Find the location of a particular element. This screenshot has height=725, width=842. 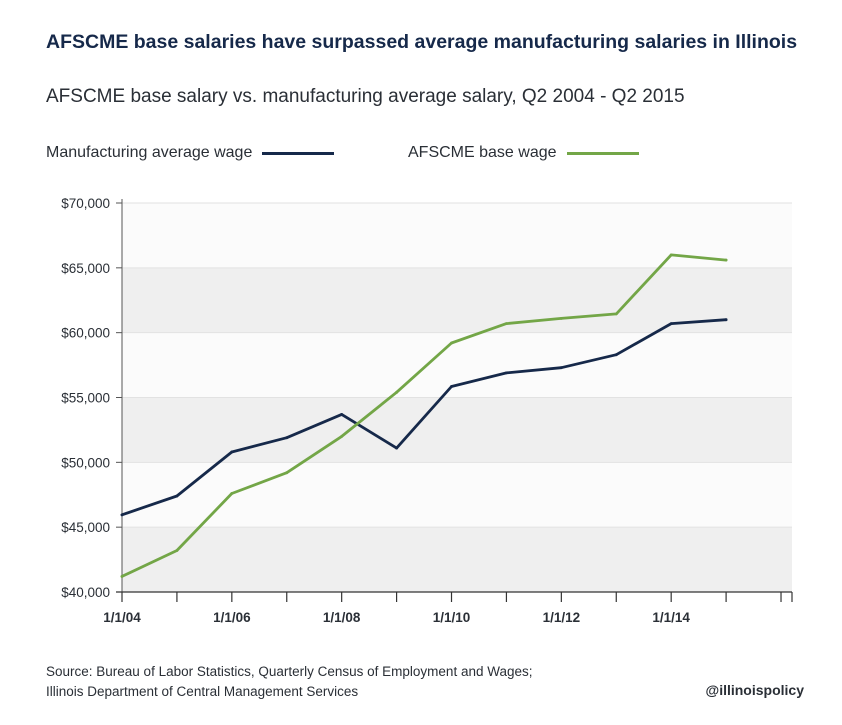

legend-item-manufacturing: Manufacturing average wage is located at coordinates (190, 153).